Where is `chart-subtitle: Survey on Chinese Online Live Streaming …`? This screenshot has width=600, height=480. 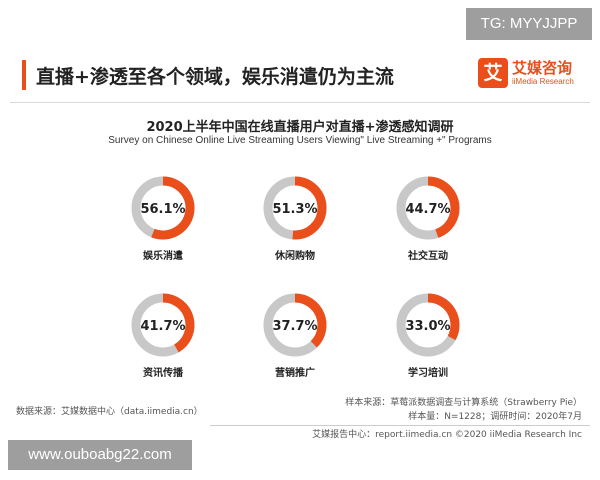
chart-subtitle: Survey on Chinese Online Live Streaming … is located at coordinates (300, 140).